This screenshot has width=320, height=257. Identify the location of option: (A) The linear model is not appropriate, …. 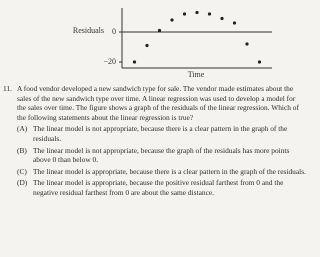
(153, 133).